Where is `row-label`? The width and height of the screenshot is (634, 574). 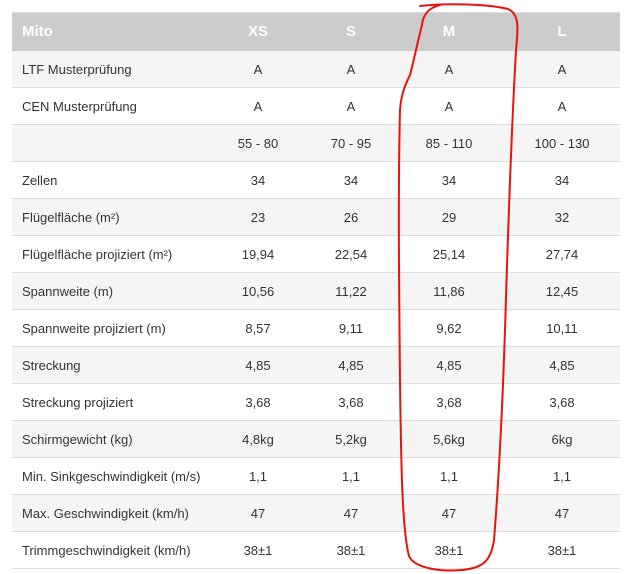 row-label is located at coordinates (110, 143).